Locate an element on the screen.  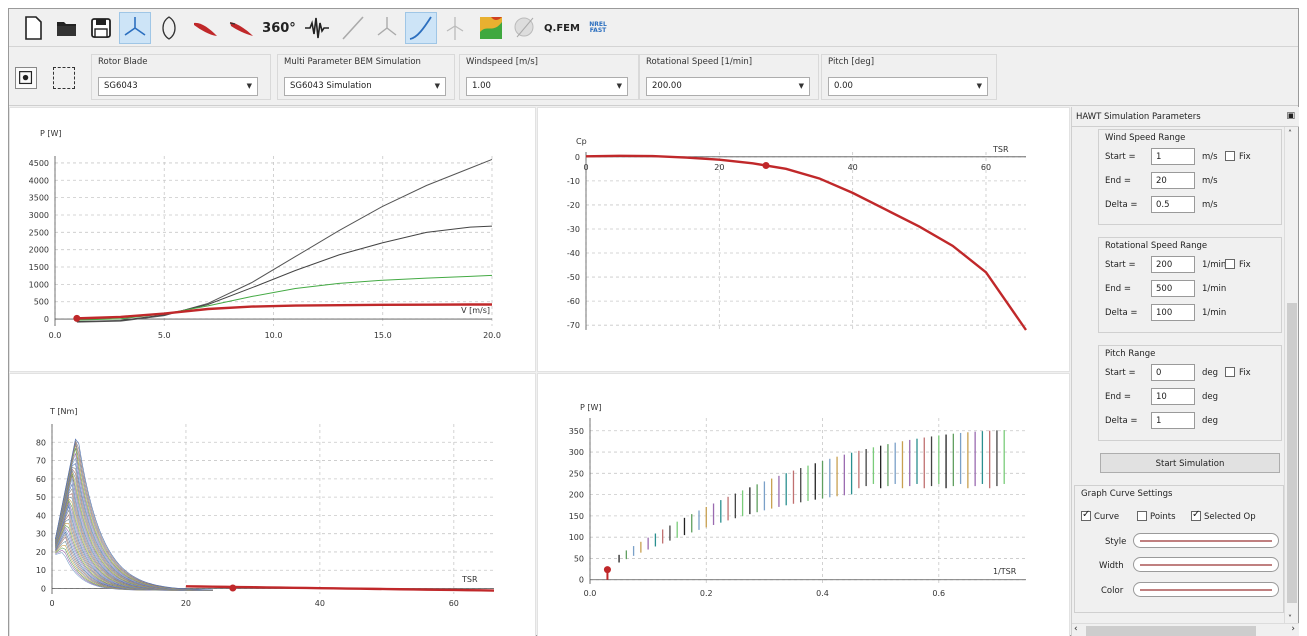
multi-param-select: SG6043 Simulation ▼ is located at coordinates (365, 86).